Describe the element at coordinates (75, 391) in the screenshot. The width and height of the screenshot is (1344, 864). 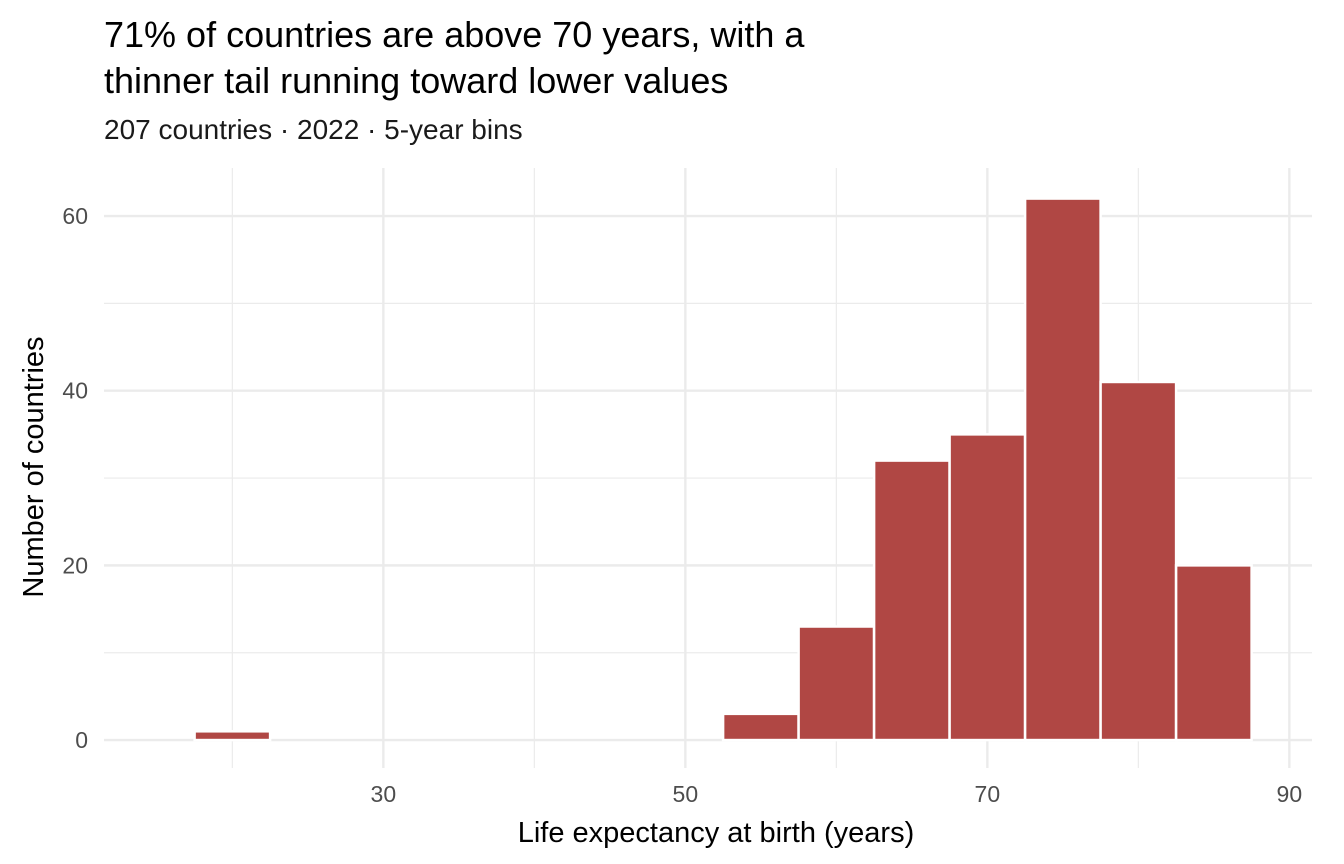
I see `y-tick-label: 40` at that location.